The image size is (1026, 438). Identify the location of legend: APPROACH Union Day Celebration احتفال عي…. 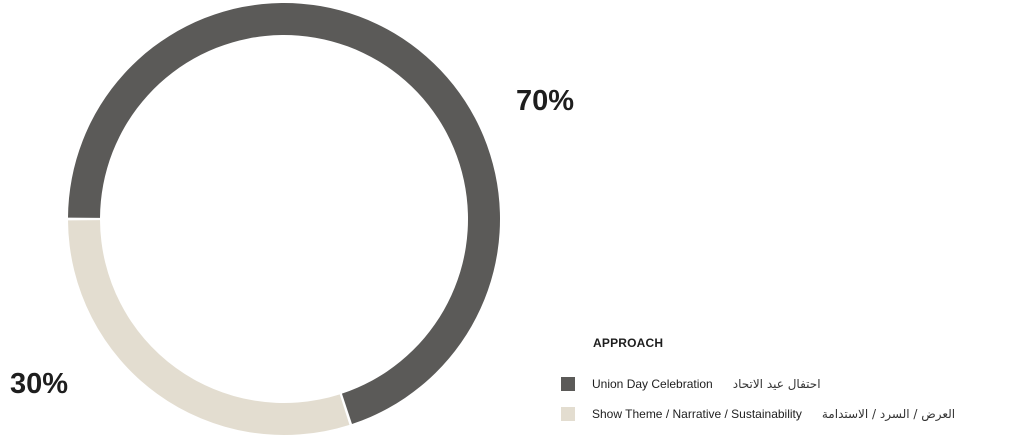
(793, 386).